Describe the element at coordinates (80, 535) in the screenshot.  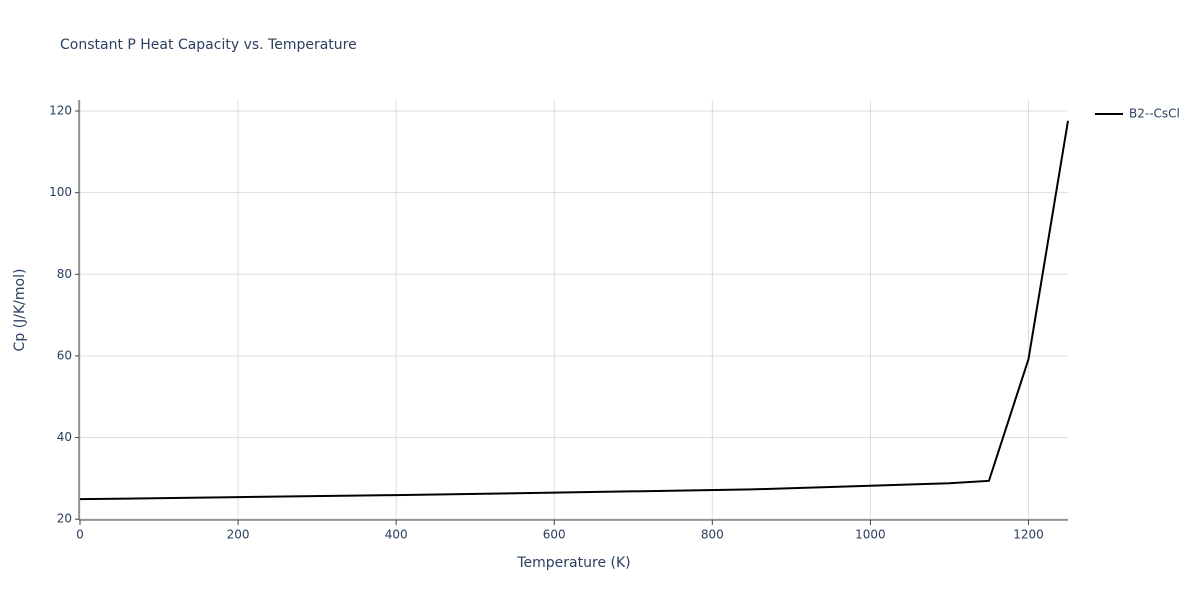
I see `x-tick-label: 0` at that location.